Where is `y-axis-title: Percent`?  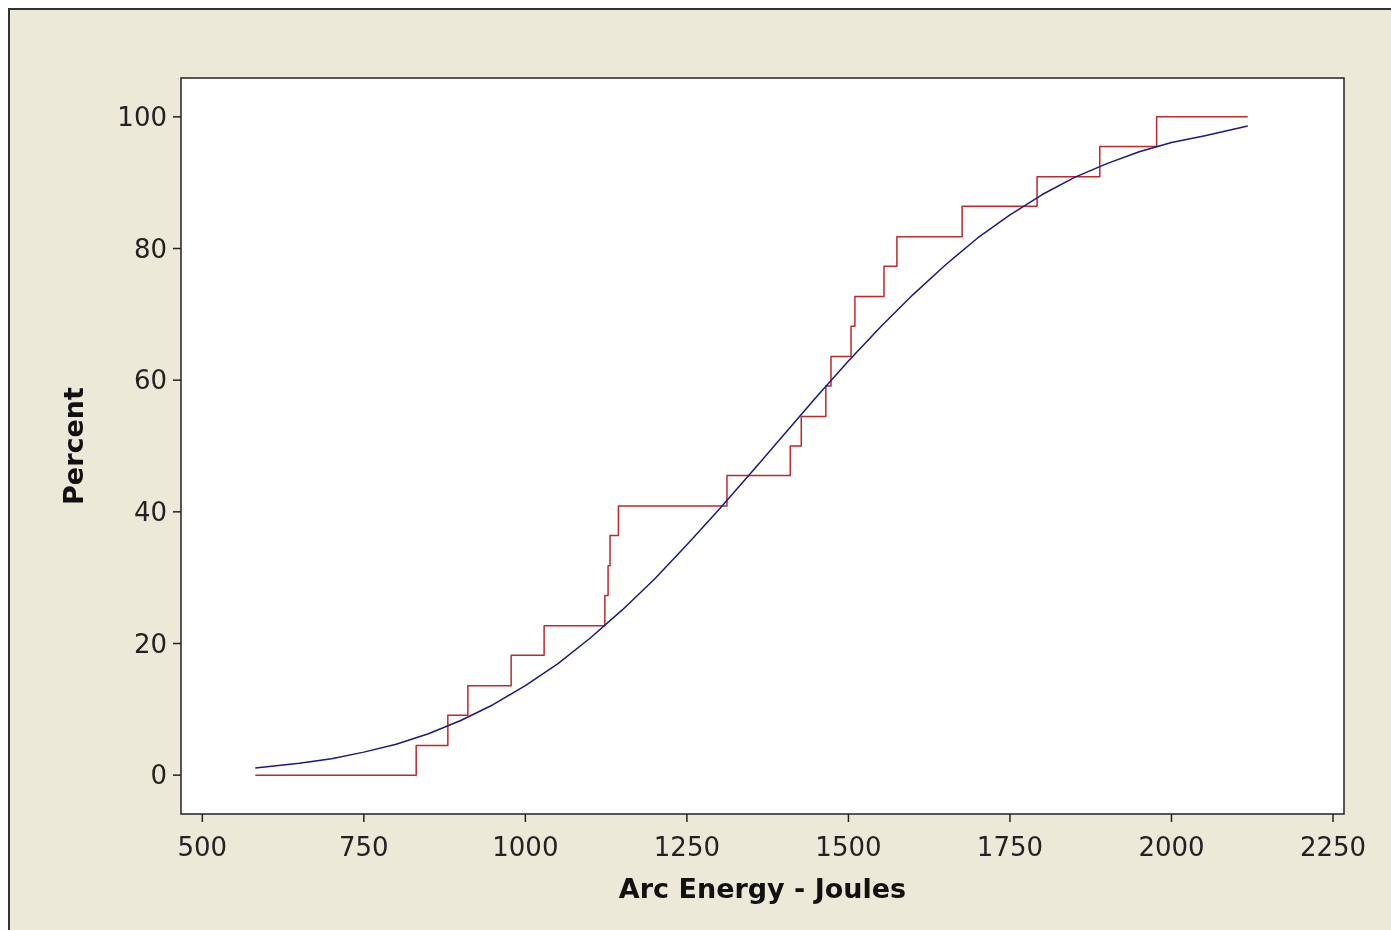
y-axis-title: Percent is located at coordinates (73, 445).